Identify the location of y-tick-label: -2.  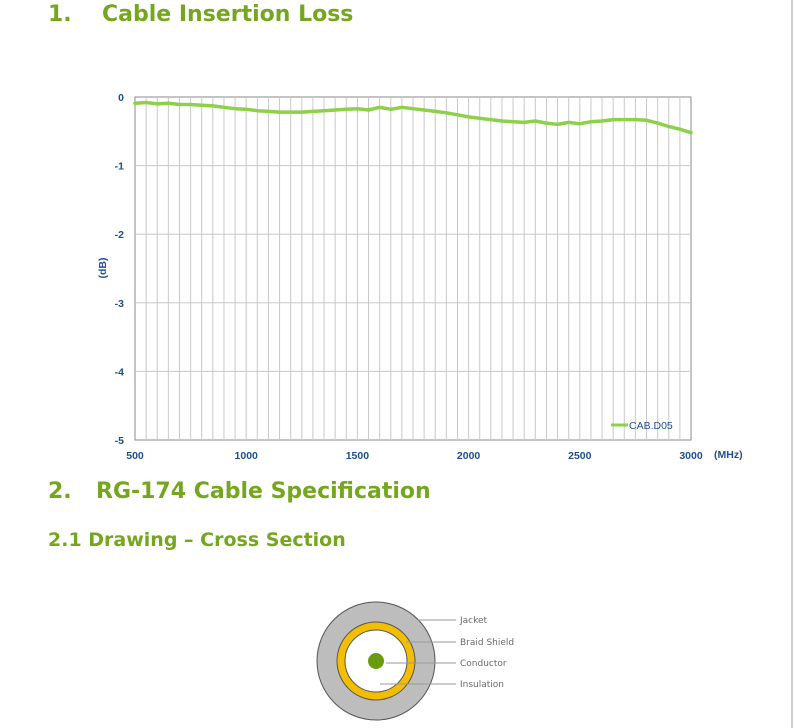
(119, 235).